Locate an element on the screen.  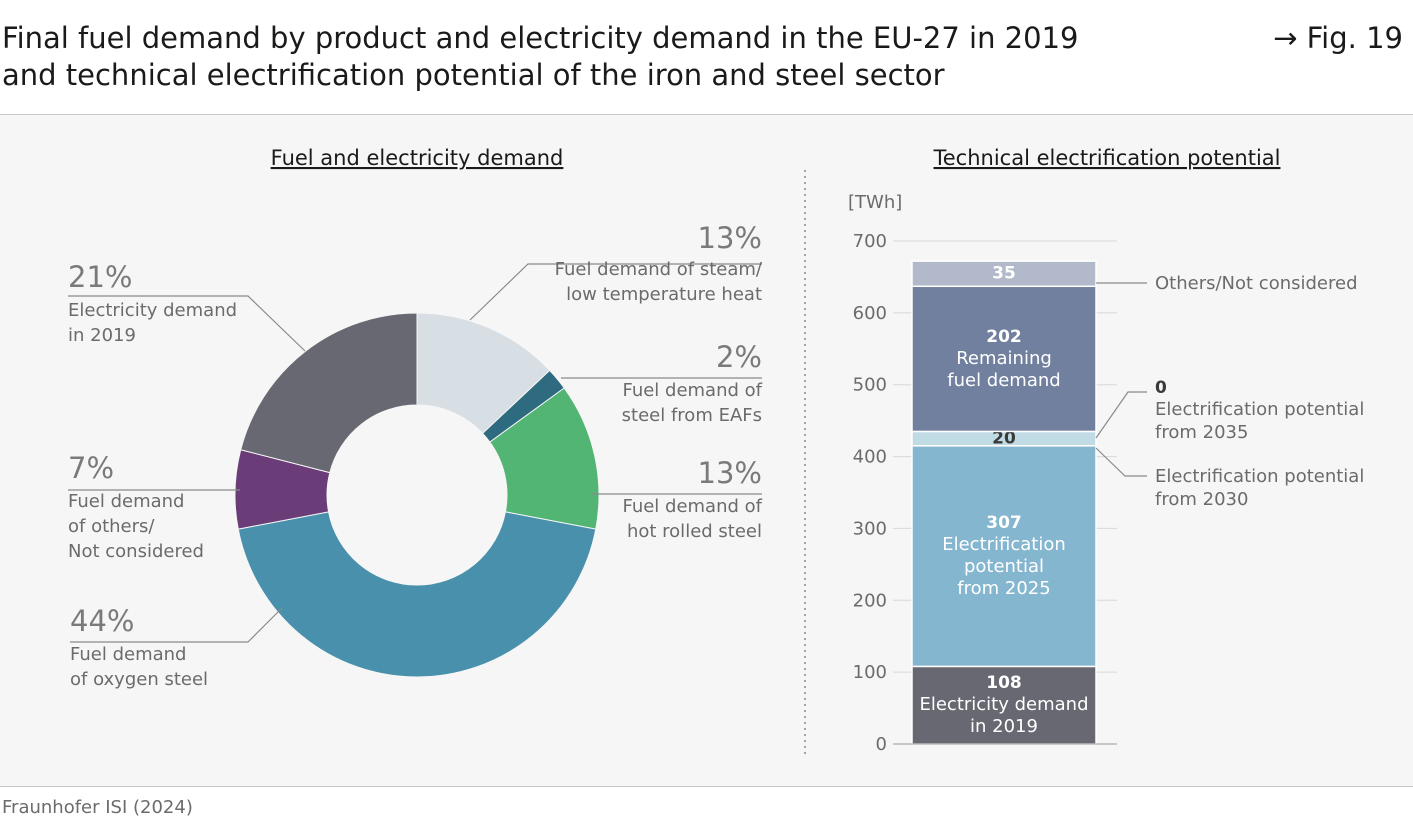
slice-description-label: Electricity demand is located at coordinates (152, 310).